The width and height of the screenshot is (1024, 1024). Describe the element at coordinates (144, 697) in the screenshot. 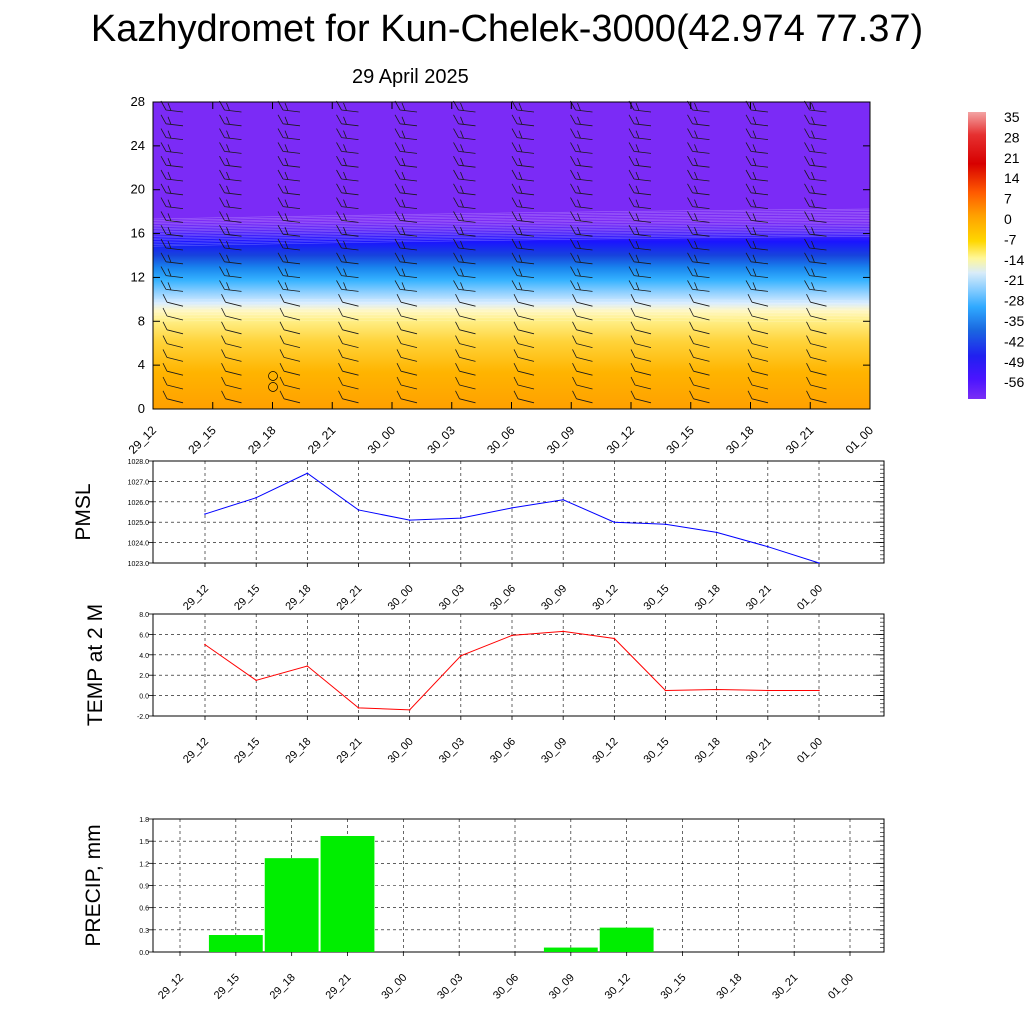

I see `y-tick-label: 0.0` at that location.